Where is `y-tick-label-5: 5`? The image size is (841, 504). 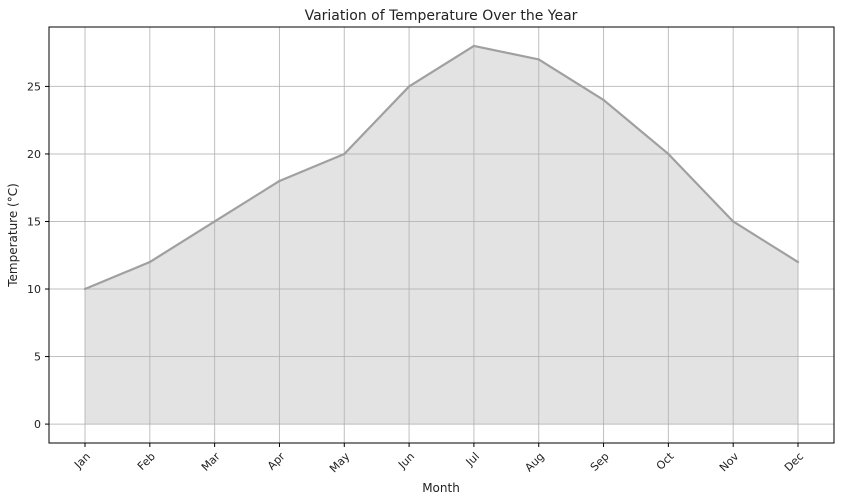
y-tick-label-5: 5 is located at coordinates (37, 357).